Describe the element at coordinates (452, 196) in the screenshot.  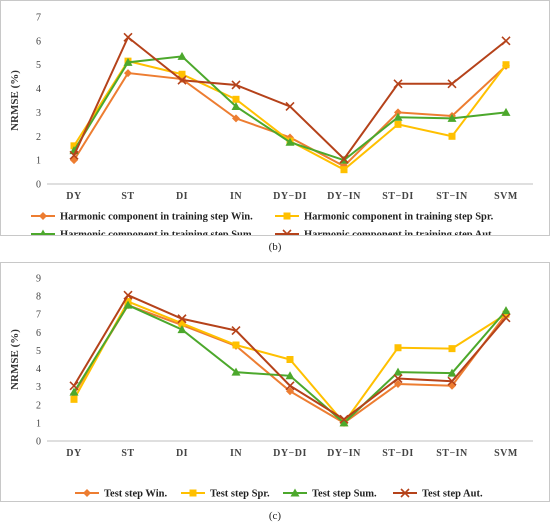
I see `chart-b-x-tick-label: ST−IN` at that location.